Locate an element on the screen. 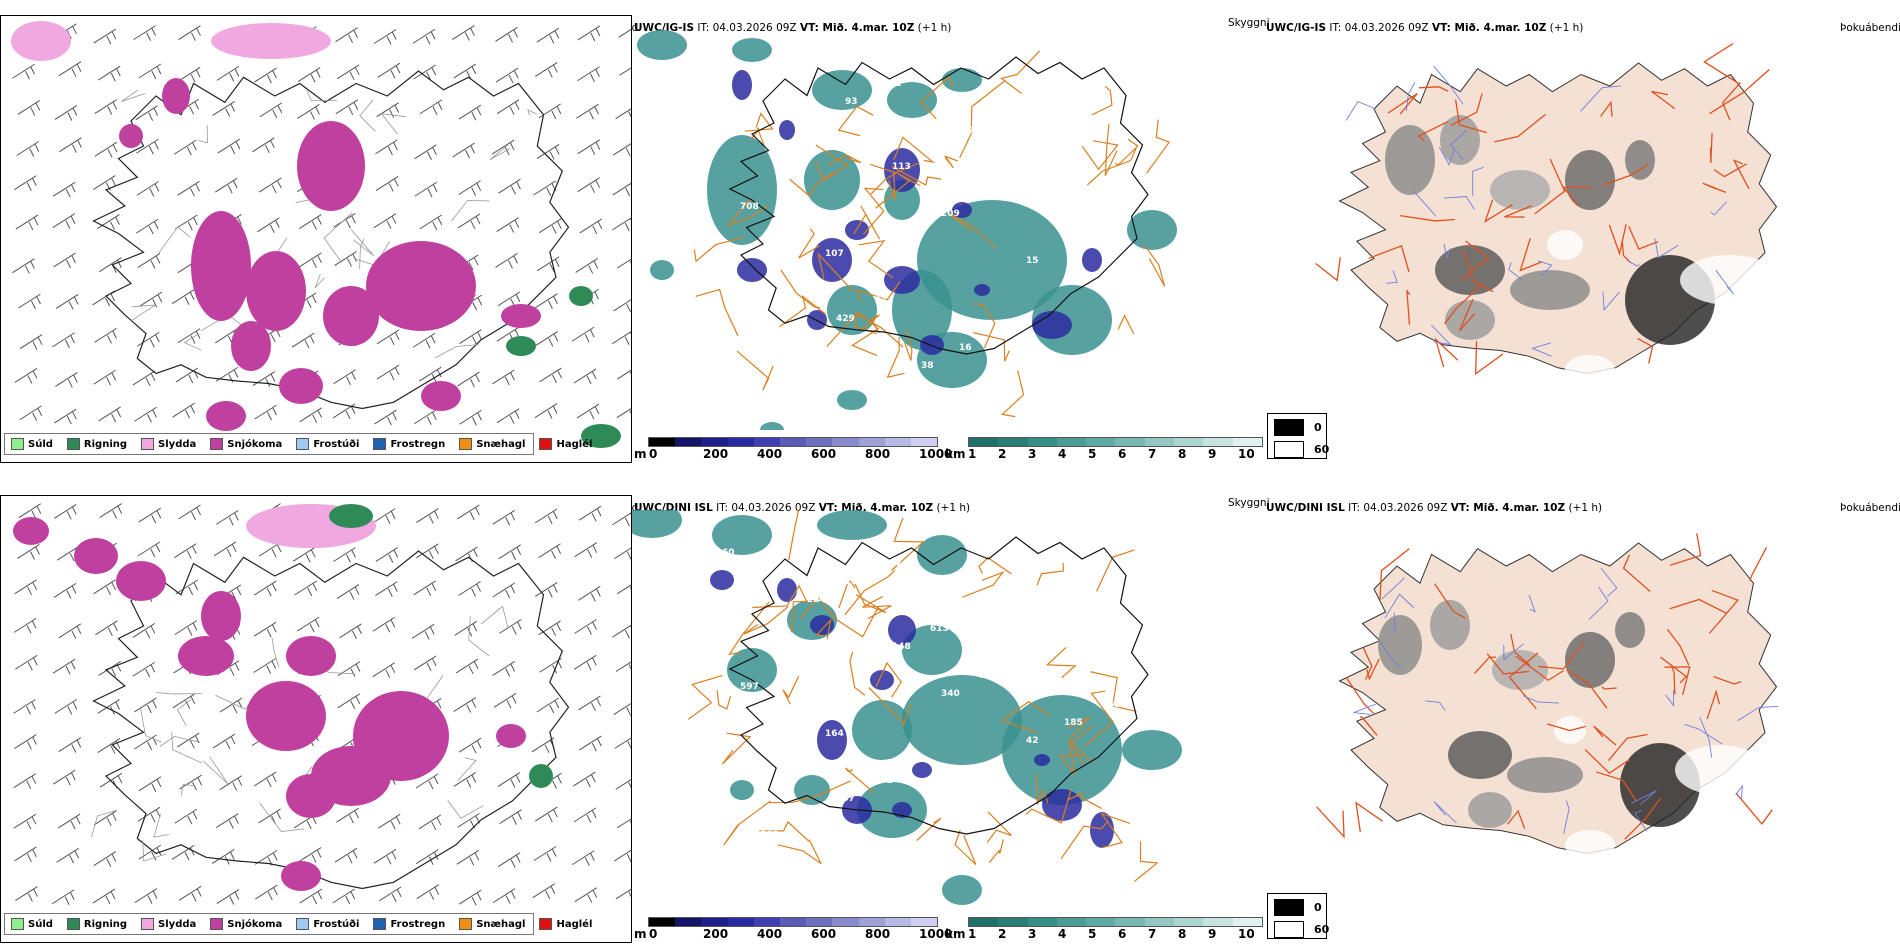 This screenshot has height=950, width=1900. snow-depth-label: 185 is located at coordinates (1073, 723).